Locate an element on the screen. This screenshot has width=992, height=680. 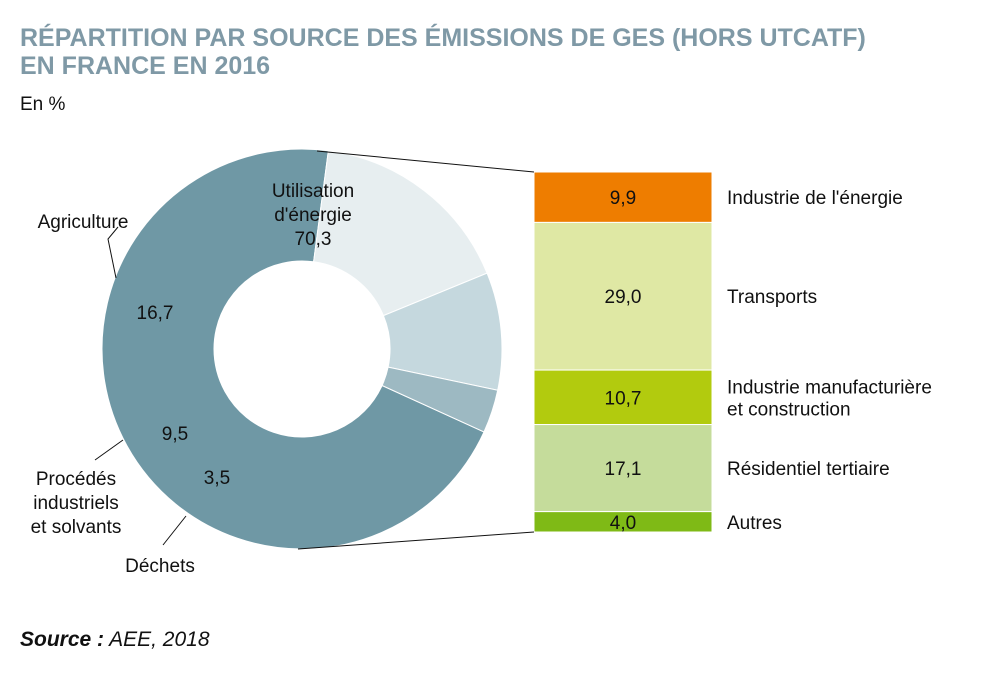
breakdown-label-industrie_energie-line-1: Industrie de l'énergie is located at coordinates (815, 198).